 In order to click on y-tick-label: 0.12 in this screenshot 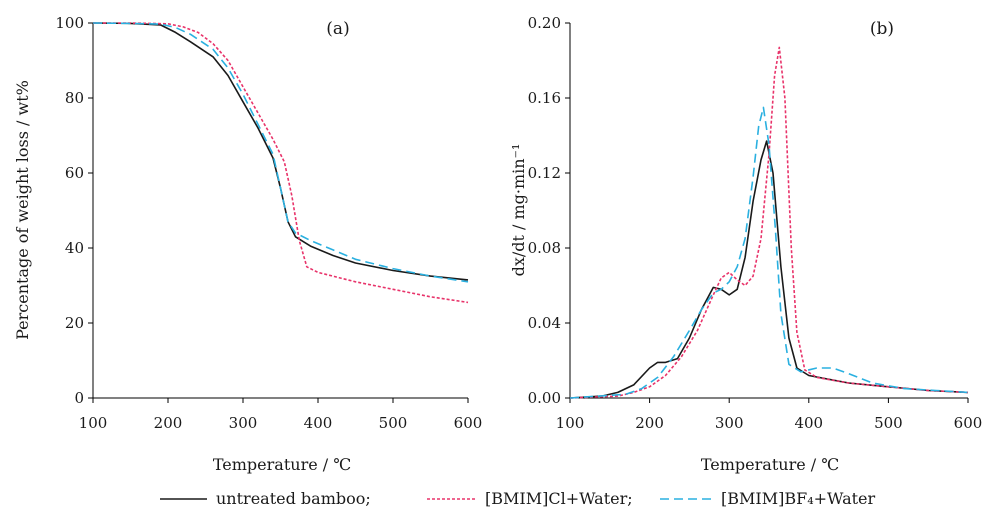, I will do `click(544, 173)`.